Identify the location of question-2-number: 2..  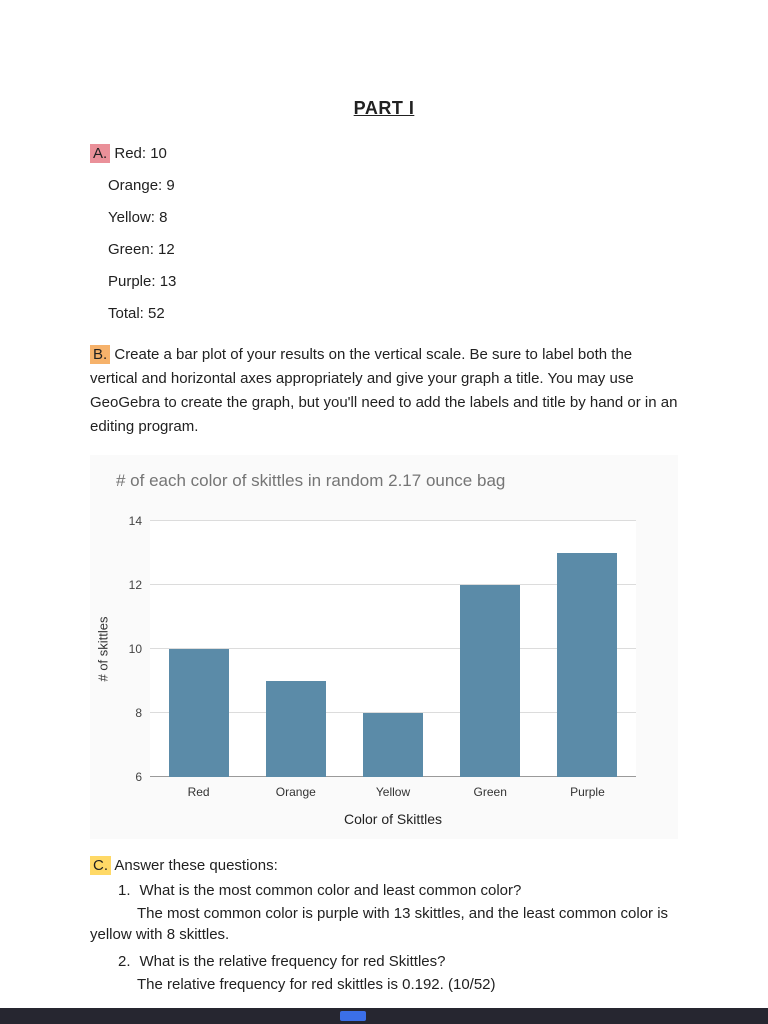
(124, 961).